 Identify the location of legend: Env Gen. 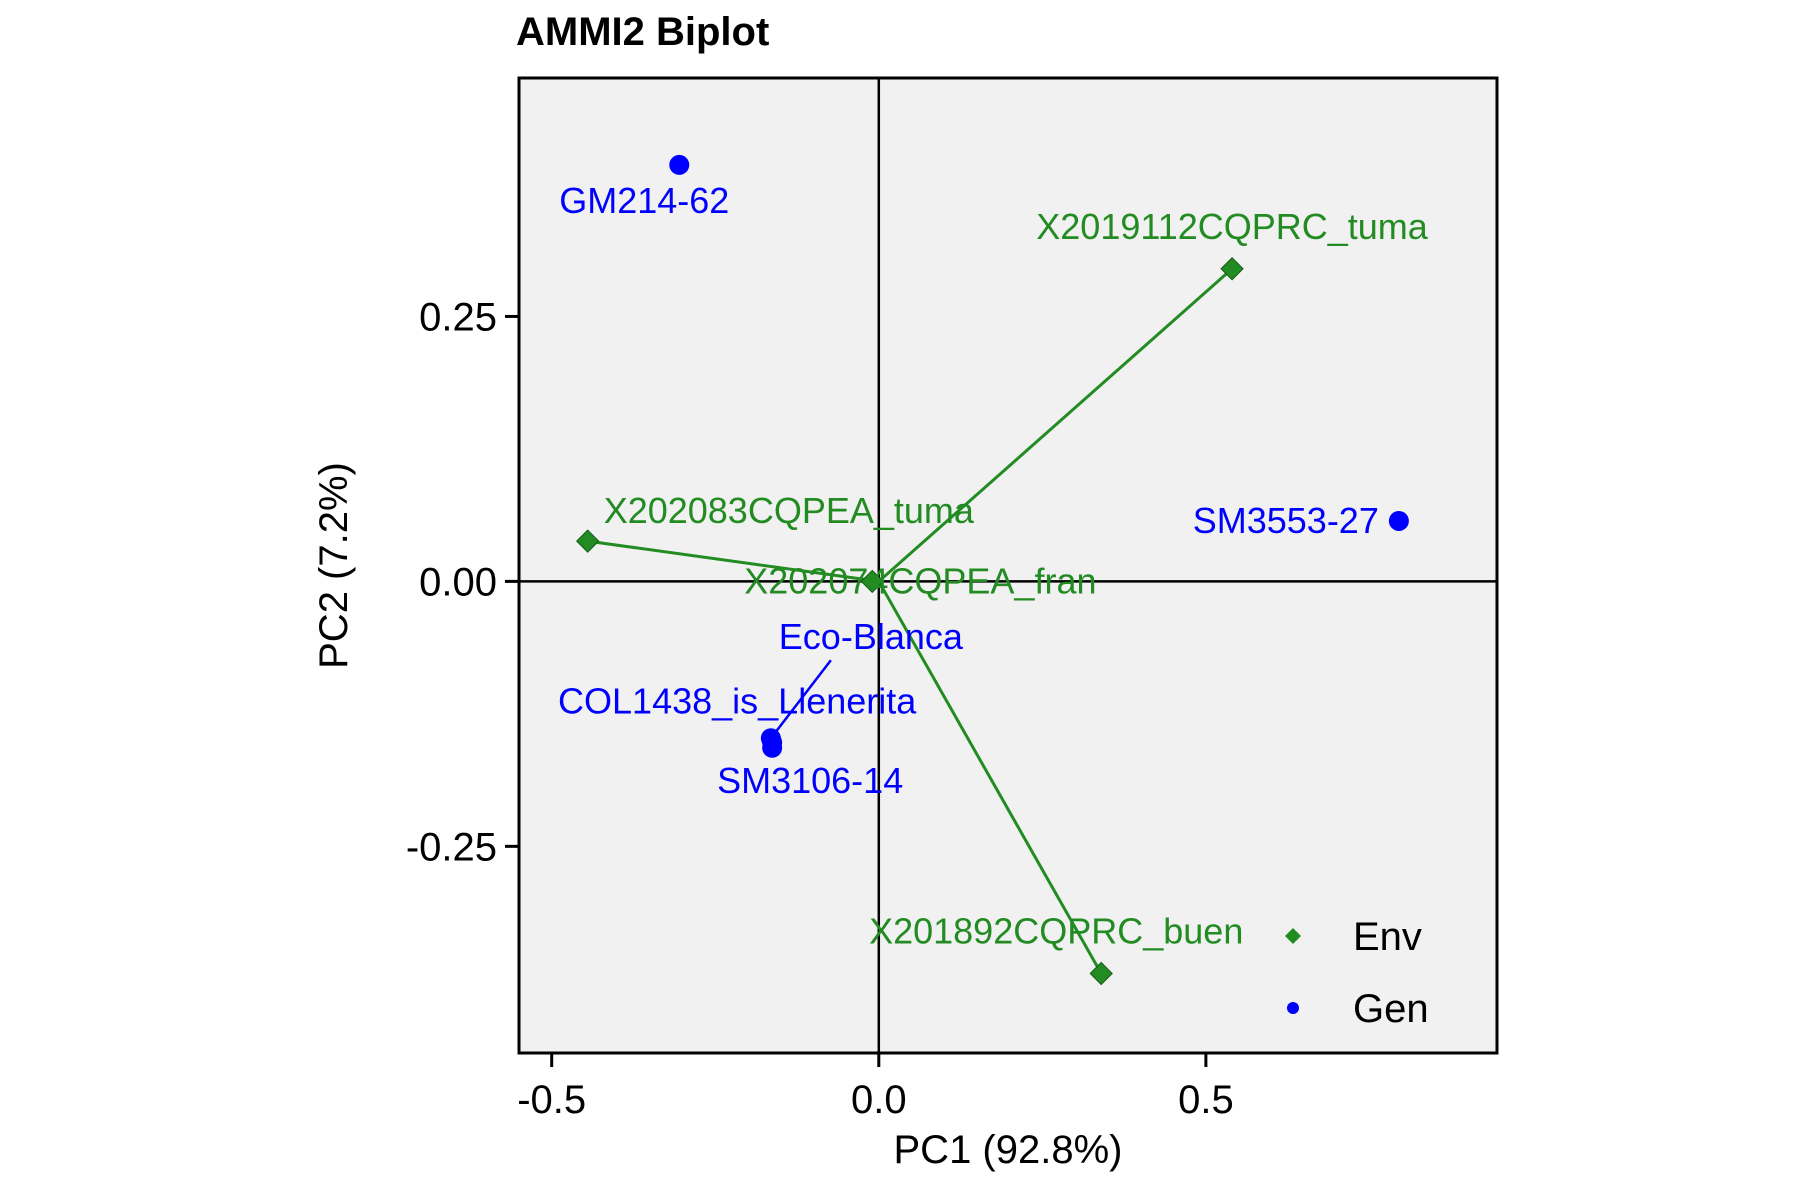
(1357, 973).